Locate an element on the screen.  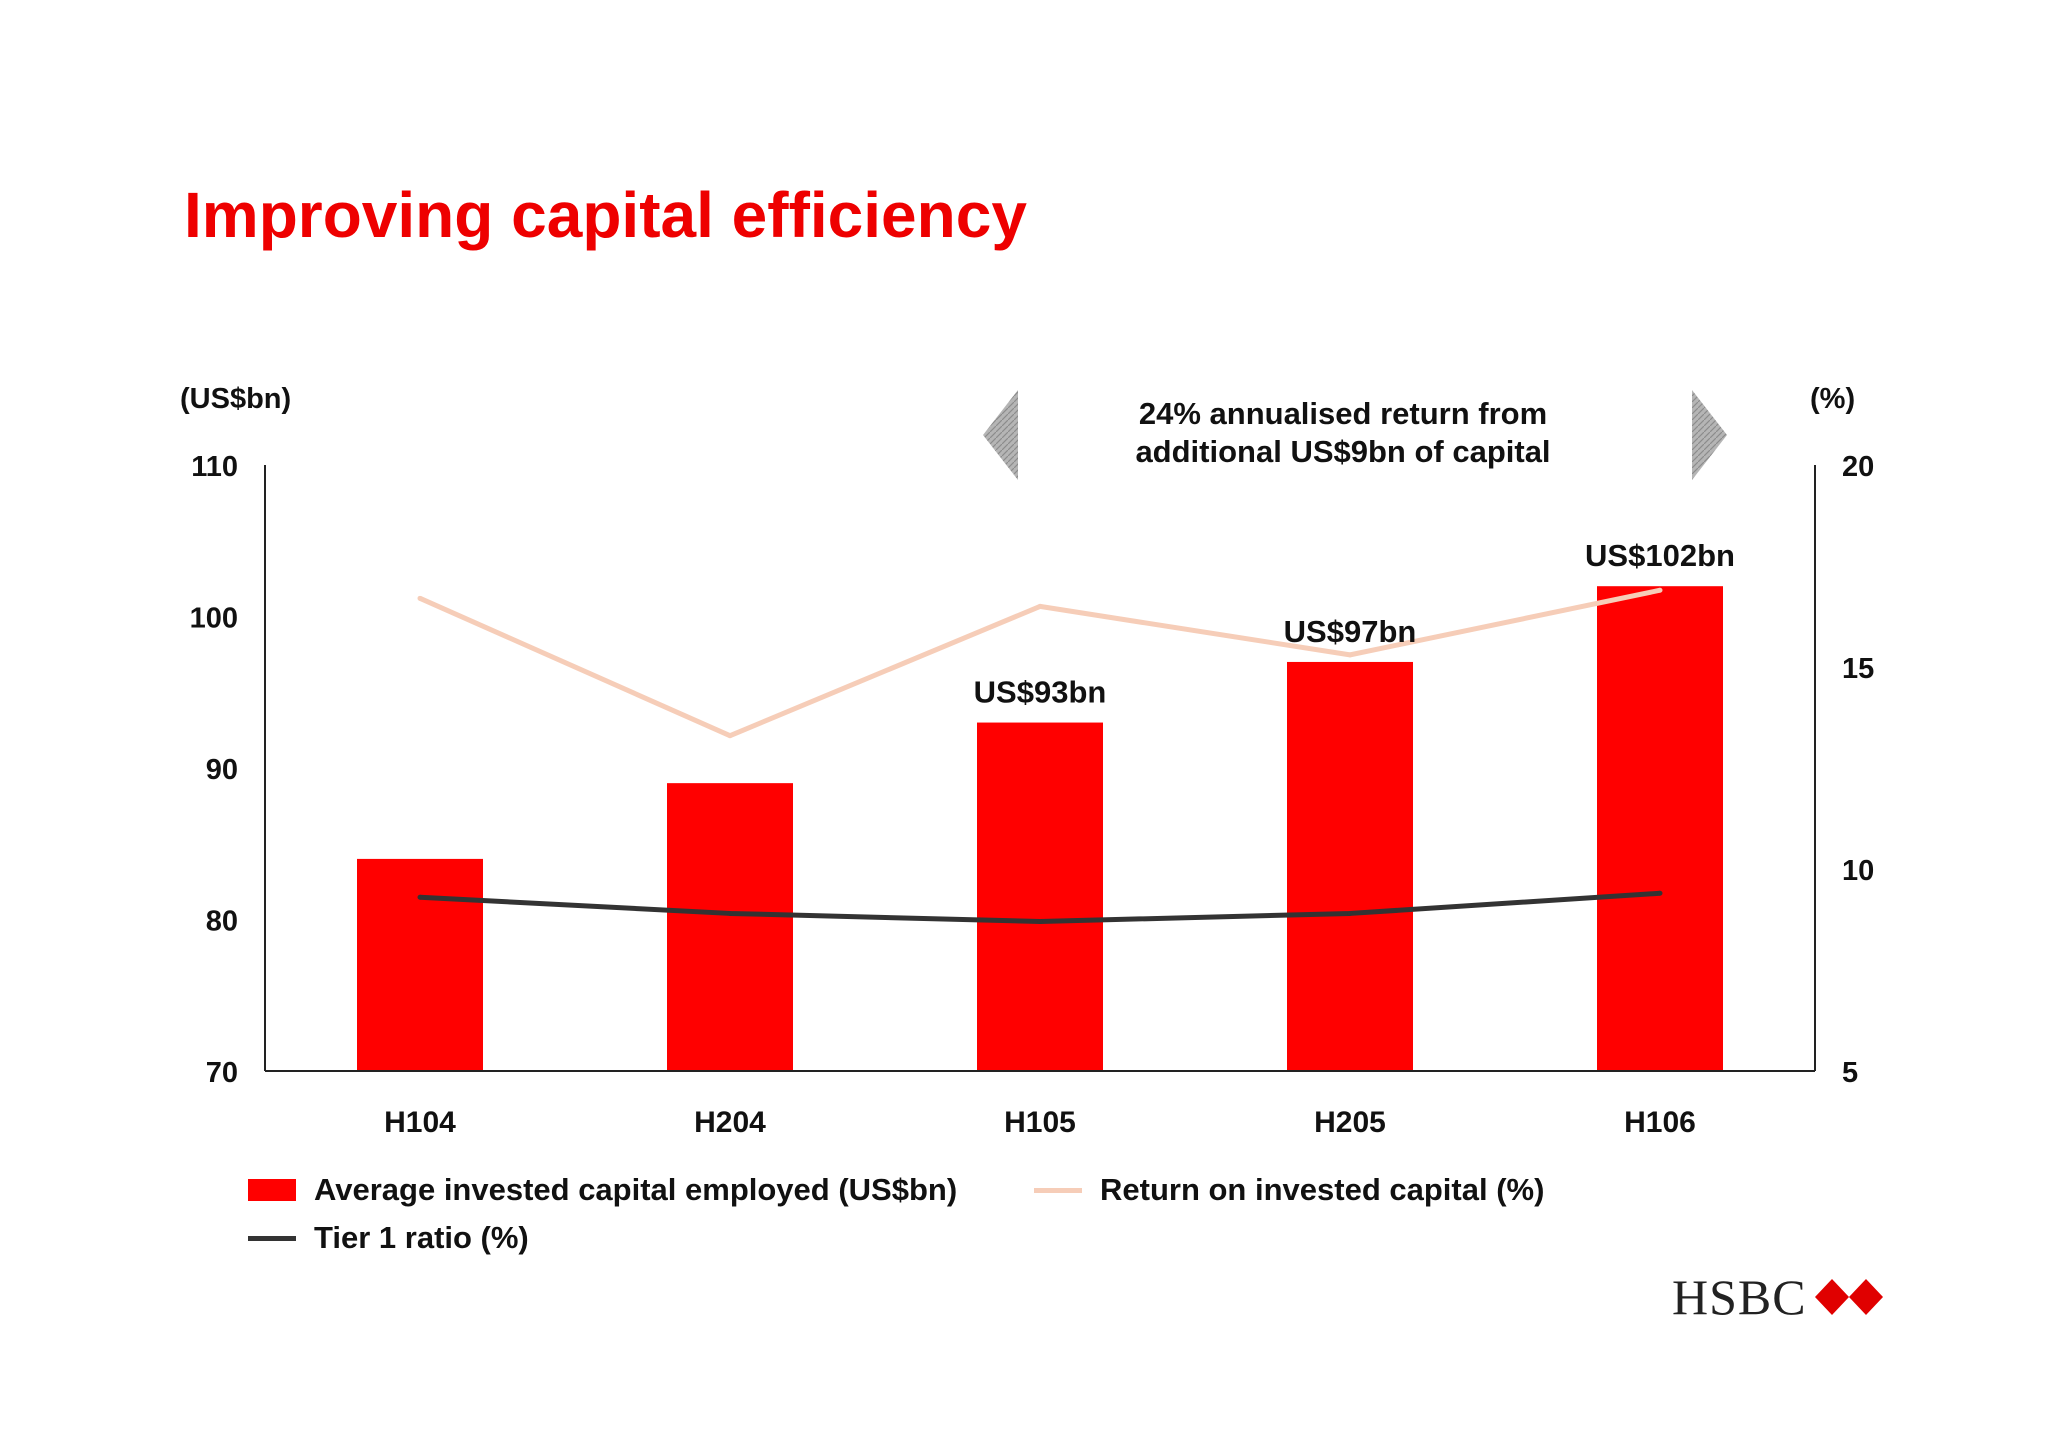
tier1-line-point-h204 is located at coordinates (730, 913).